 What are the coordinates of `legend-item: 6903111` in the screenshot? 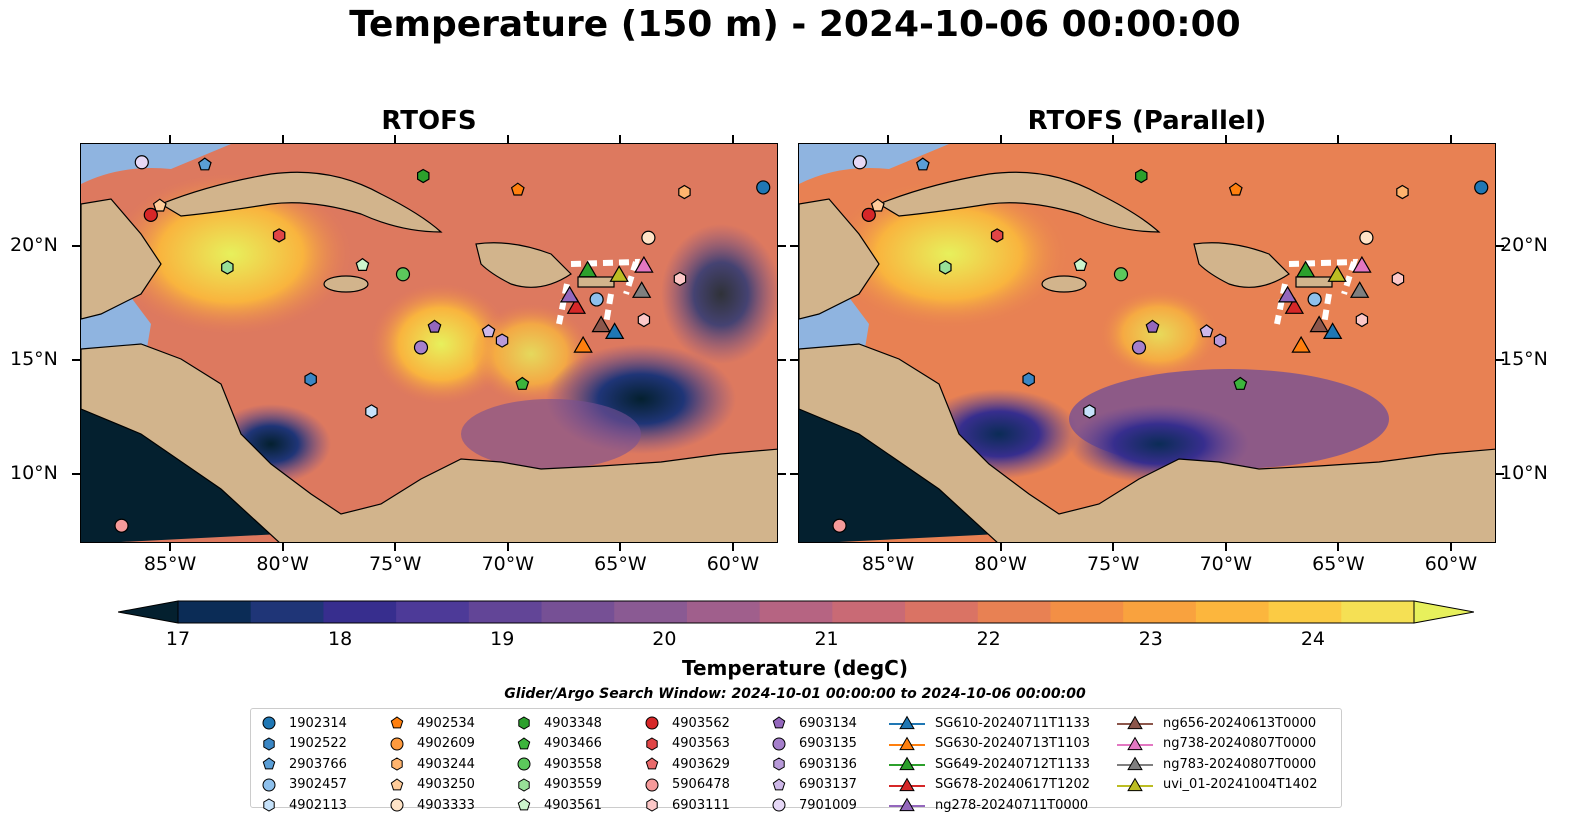 It's located at (686, 805).